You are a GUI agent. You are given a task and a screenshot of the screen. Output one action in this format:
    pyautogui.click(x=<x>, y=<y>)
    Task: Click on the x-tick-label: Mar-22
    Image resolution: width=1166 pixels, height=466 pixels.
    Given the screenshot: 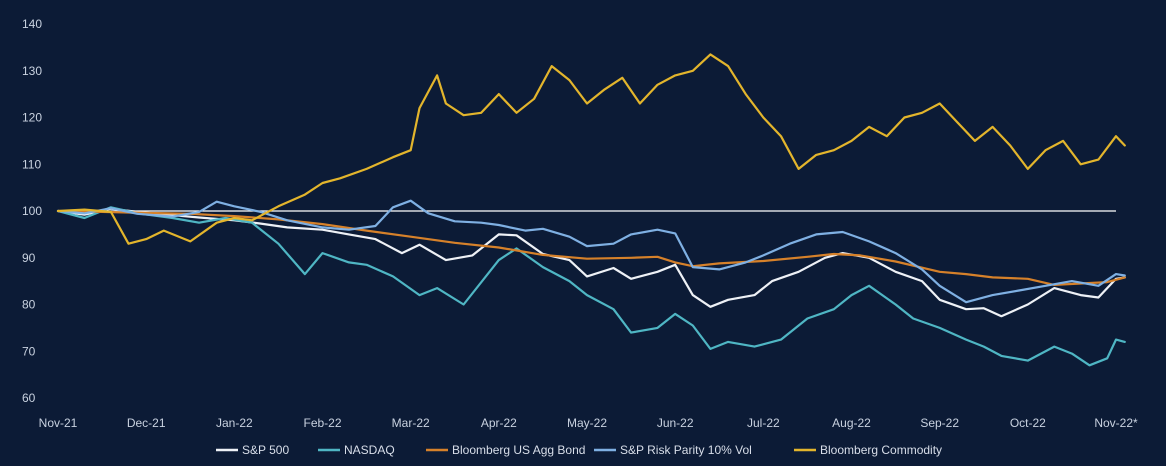 What is the action you would take?
    pyautogui.click(x=411, y=423)
    